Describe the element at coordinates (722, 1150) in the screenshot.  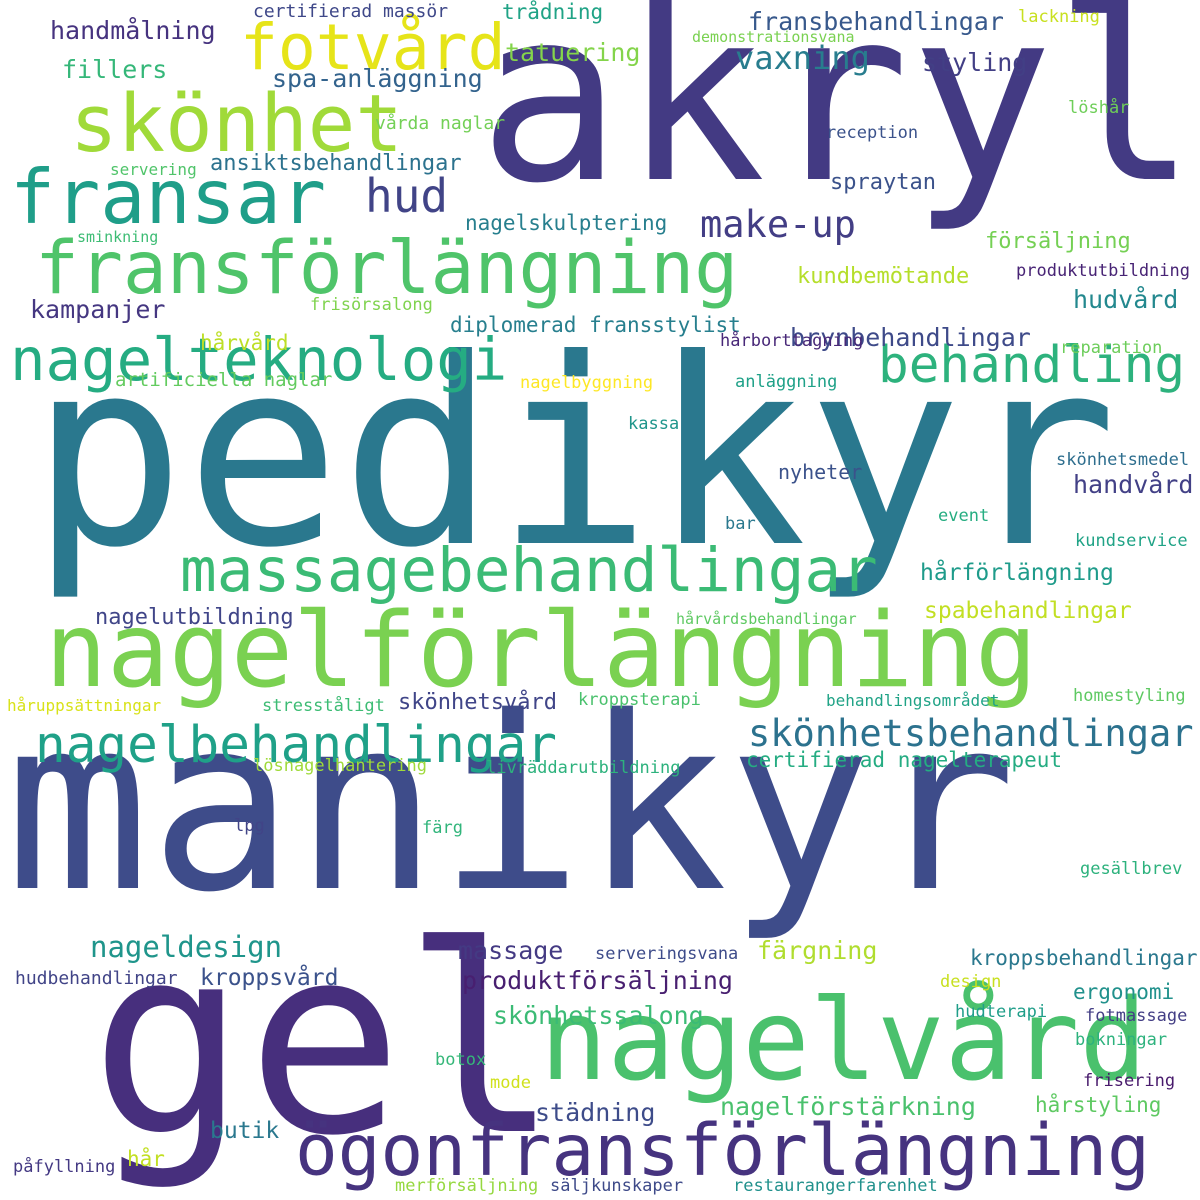
I see `word: ögonfransförlängning` at that location.